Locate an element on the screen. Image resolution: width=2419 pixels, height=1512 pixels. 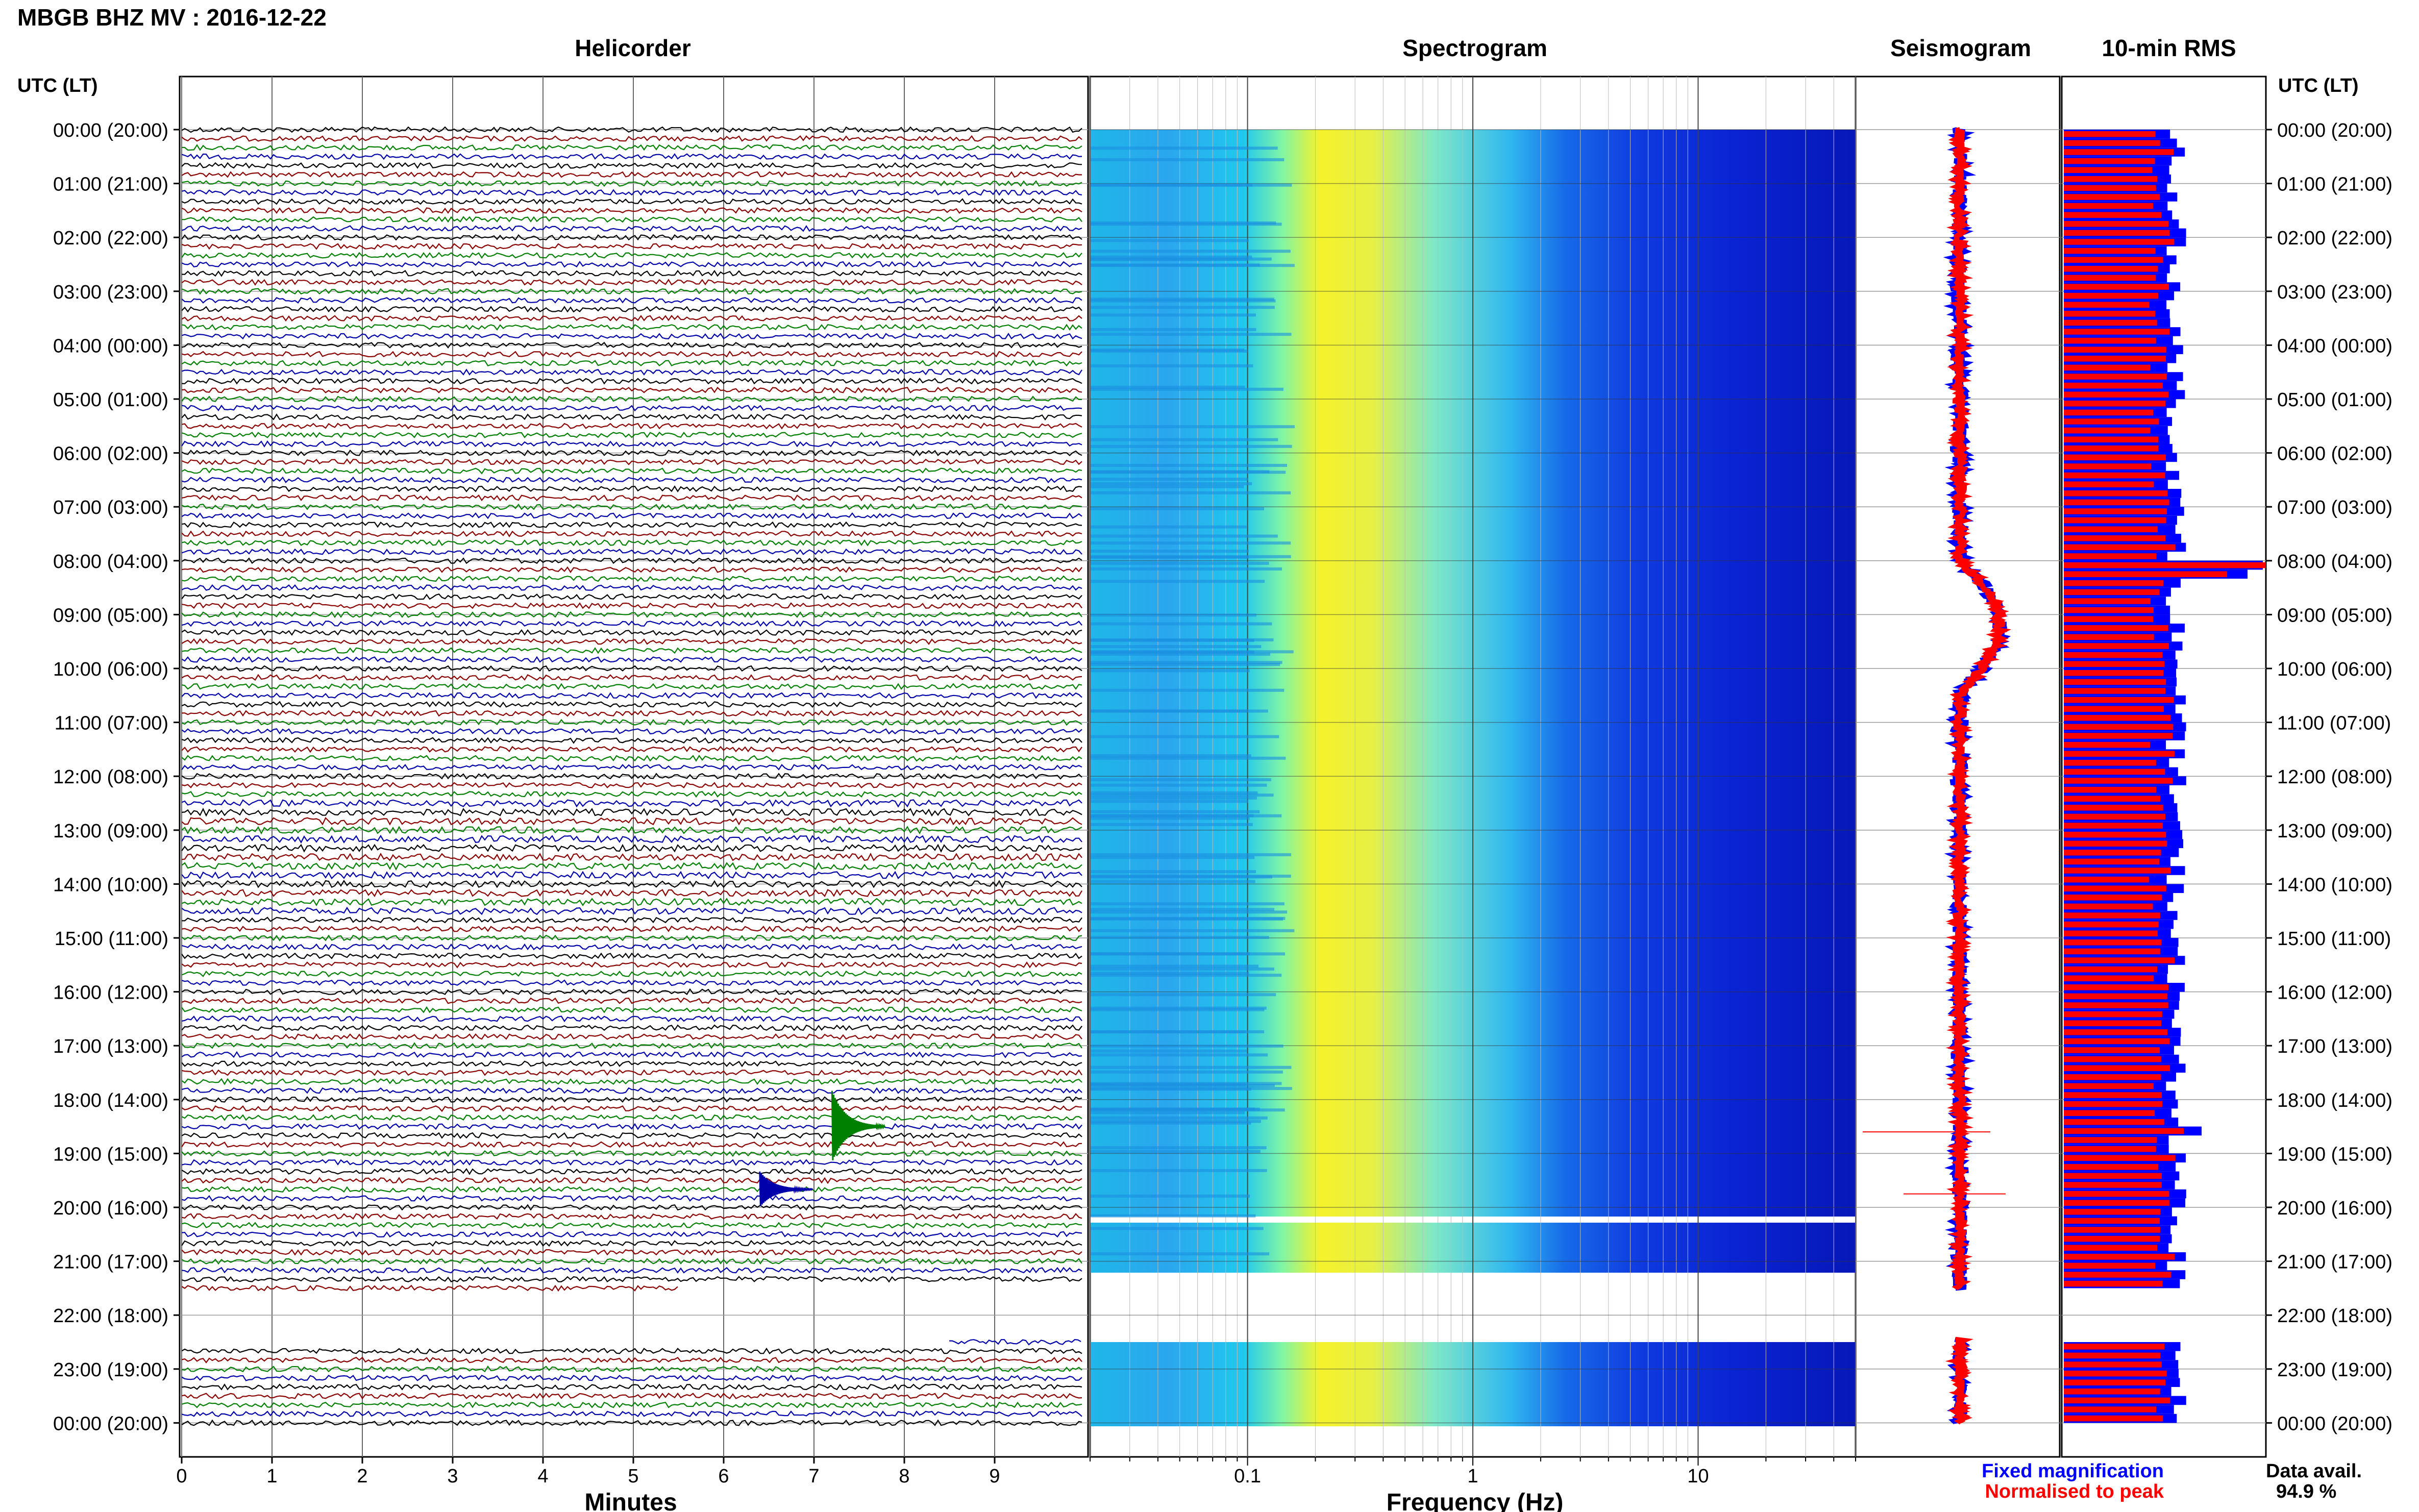
y-tick-label-right: 23:00 (19:00) is located at coordinates (2334, 1370).